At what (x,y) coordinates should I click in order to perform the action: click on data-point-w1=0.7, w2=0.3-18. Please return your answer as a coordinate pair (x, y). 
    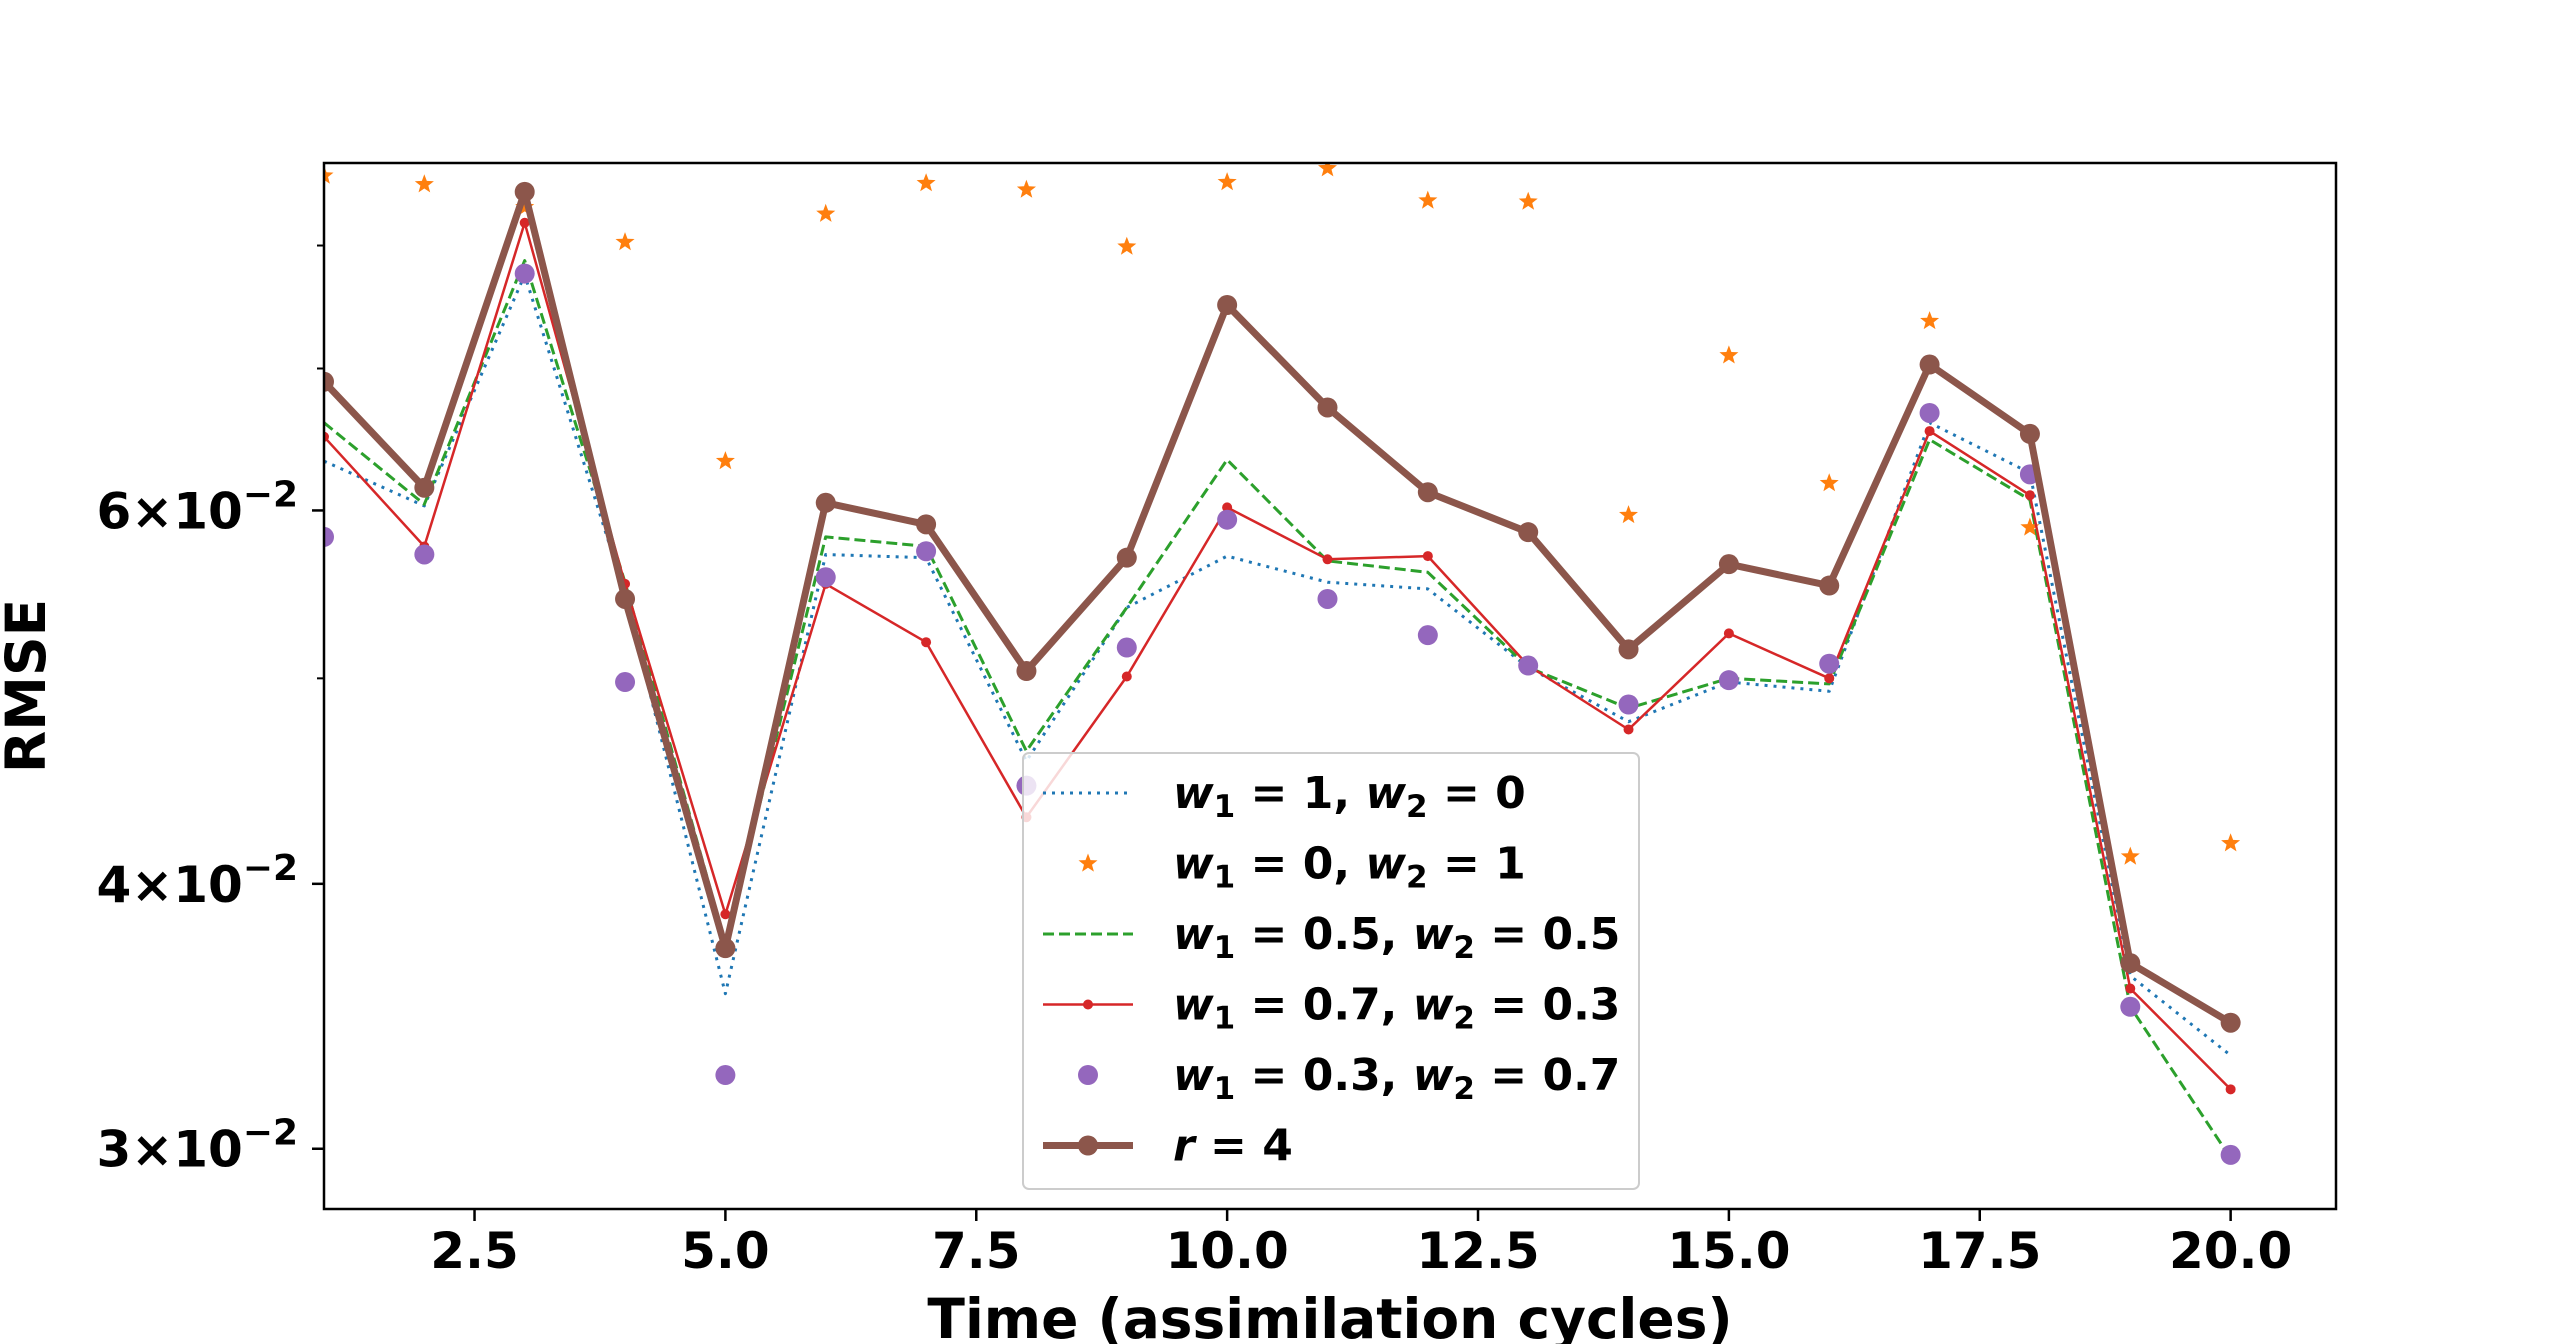
    Looking at the image, I should click on (2130, 988).